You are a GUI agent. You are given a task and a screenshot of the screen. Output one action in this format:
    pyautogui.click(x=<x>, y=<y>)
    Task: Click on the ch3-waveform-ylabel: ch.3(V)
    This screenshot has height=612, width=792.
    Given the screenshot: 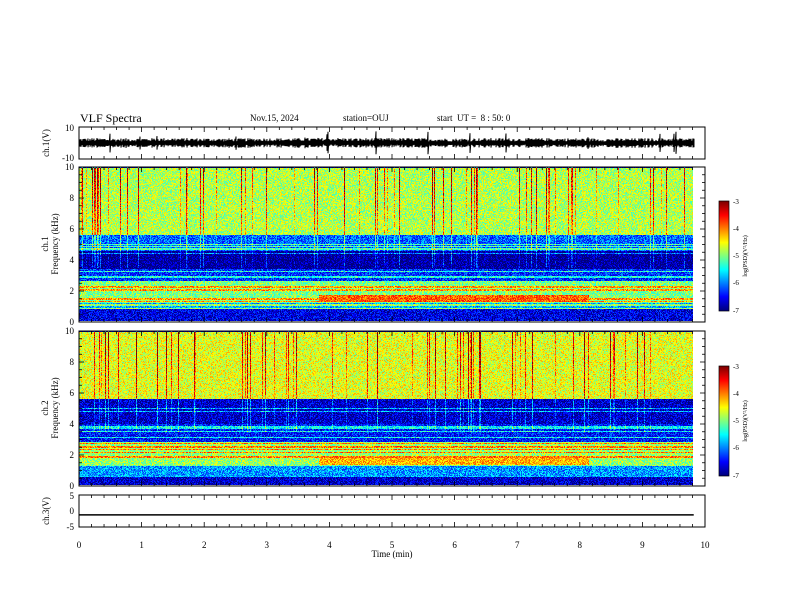 What is the action you would take?
    pyautogui.click(x=46, y=511)
    